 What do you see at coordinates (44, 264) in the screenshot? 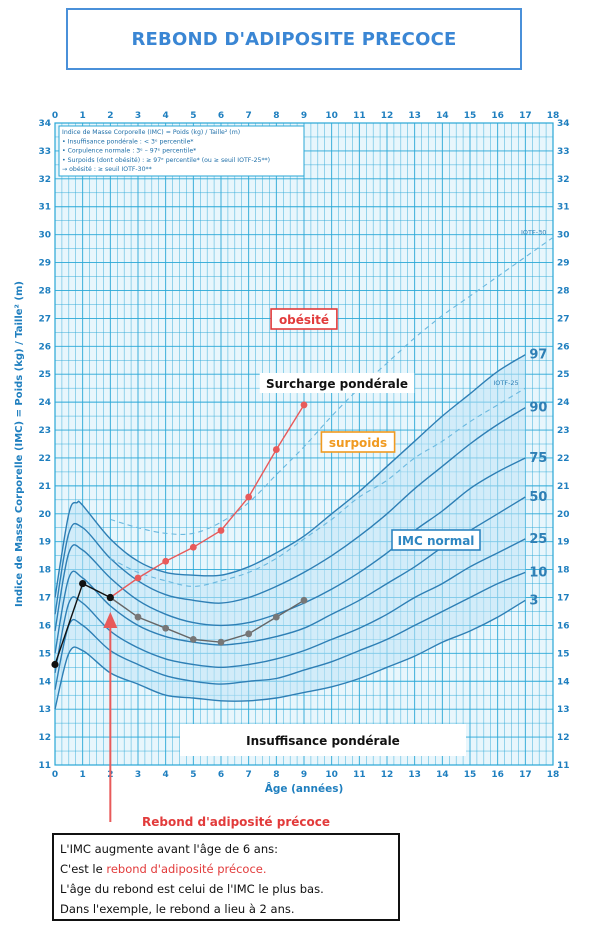
I see `y-tick-left: 29` at bounding box center [44, 264].